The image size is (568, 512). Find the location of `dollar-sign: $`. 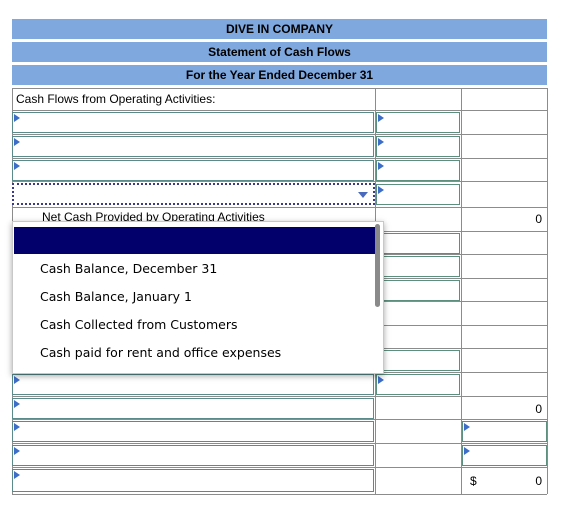

dollar-sign: $ is located at coordinates (473, 481).